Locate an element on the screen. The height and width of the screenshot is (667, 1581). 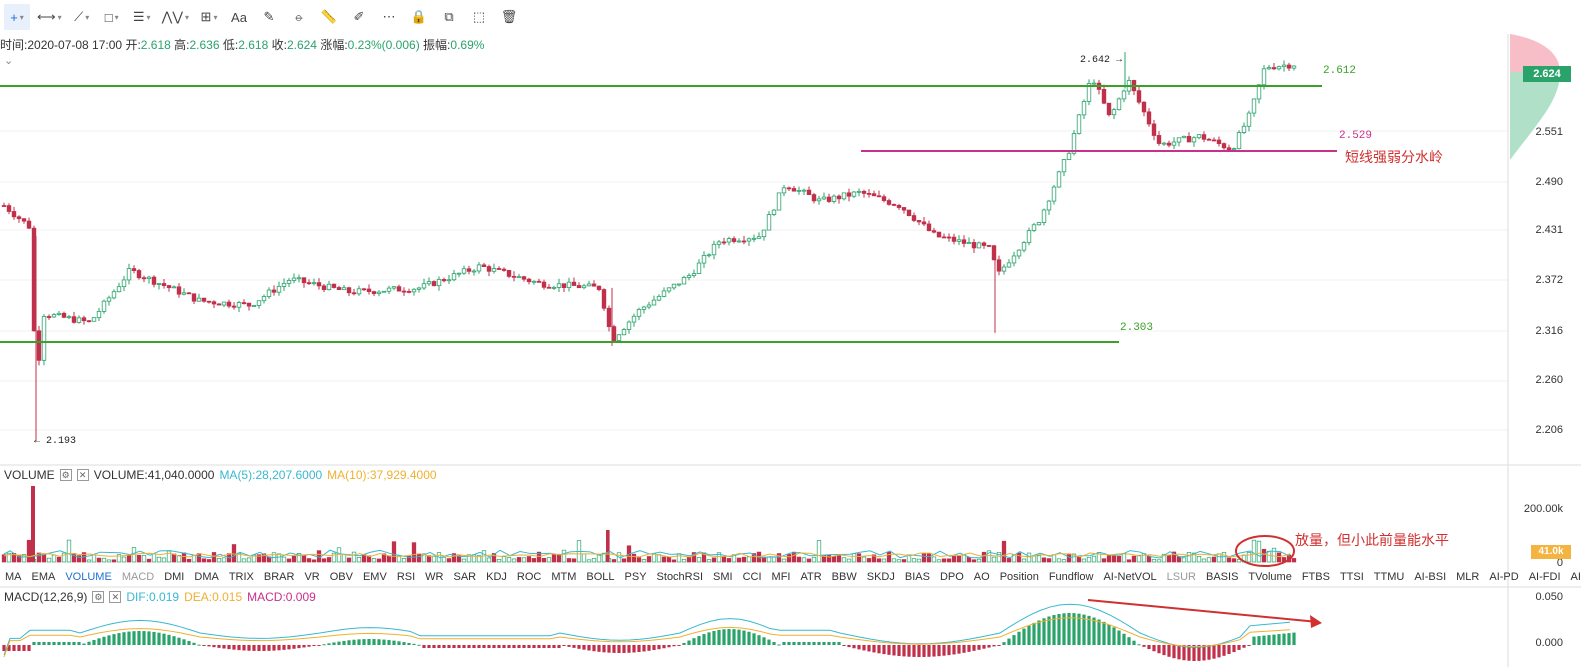
indicator-tab-sar: SAR is located at coordinates (465, 577).